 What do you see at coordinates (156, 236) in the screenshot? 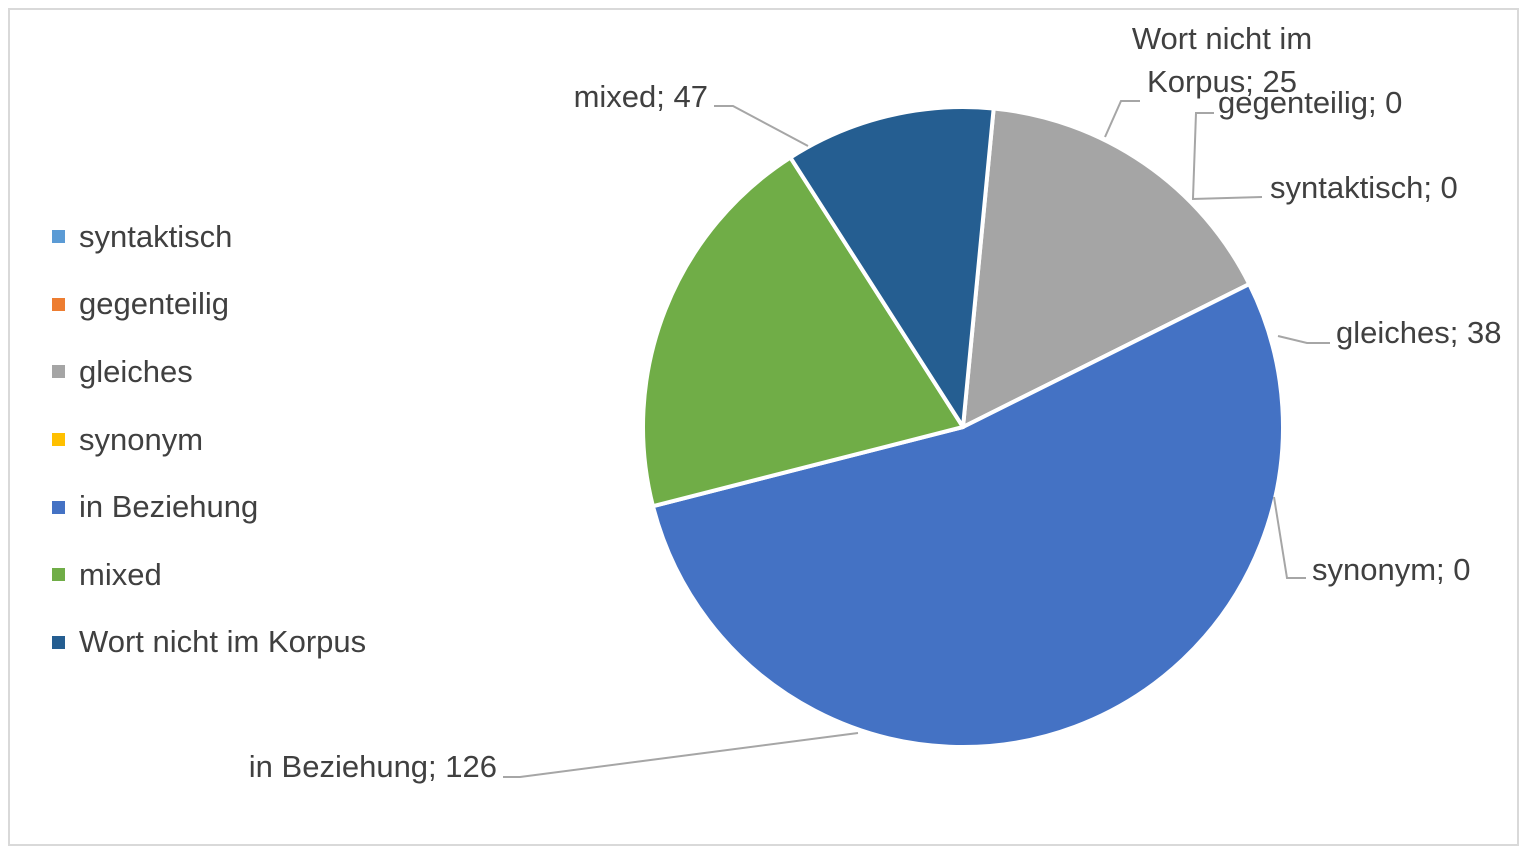
I see `legend-label-syntaktisch: syntaktisch` at bounding box center [156, 236].